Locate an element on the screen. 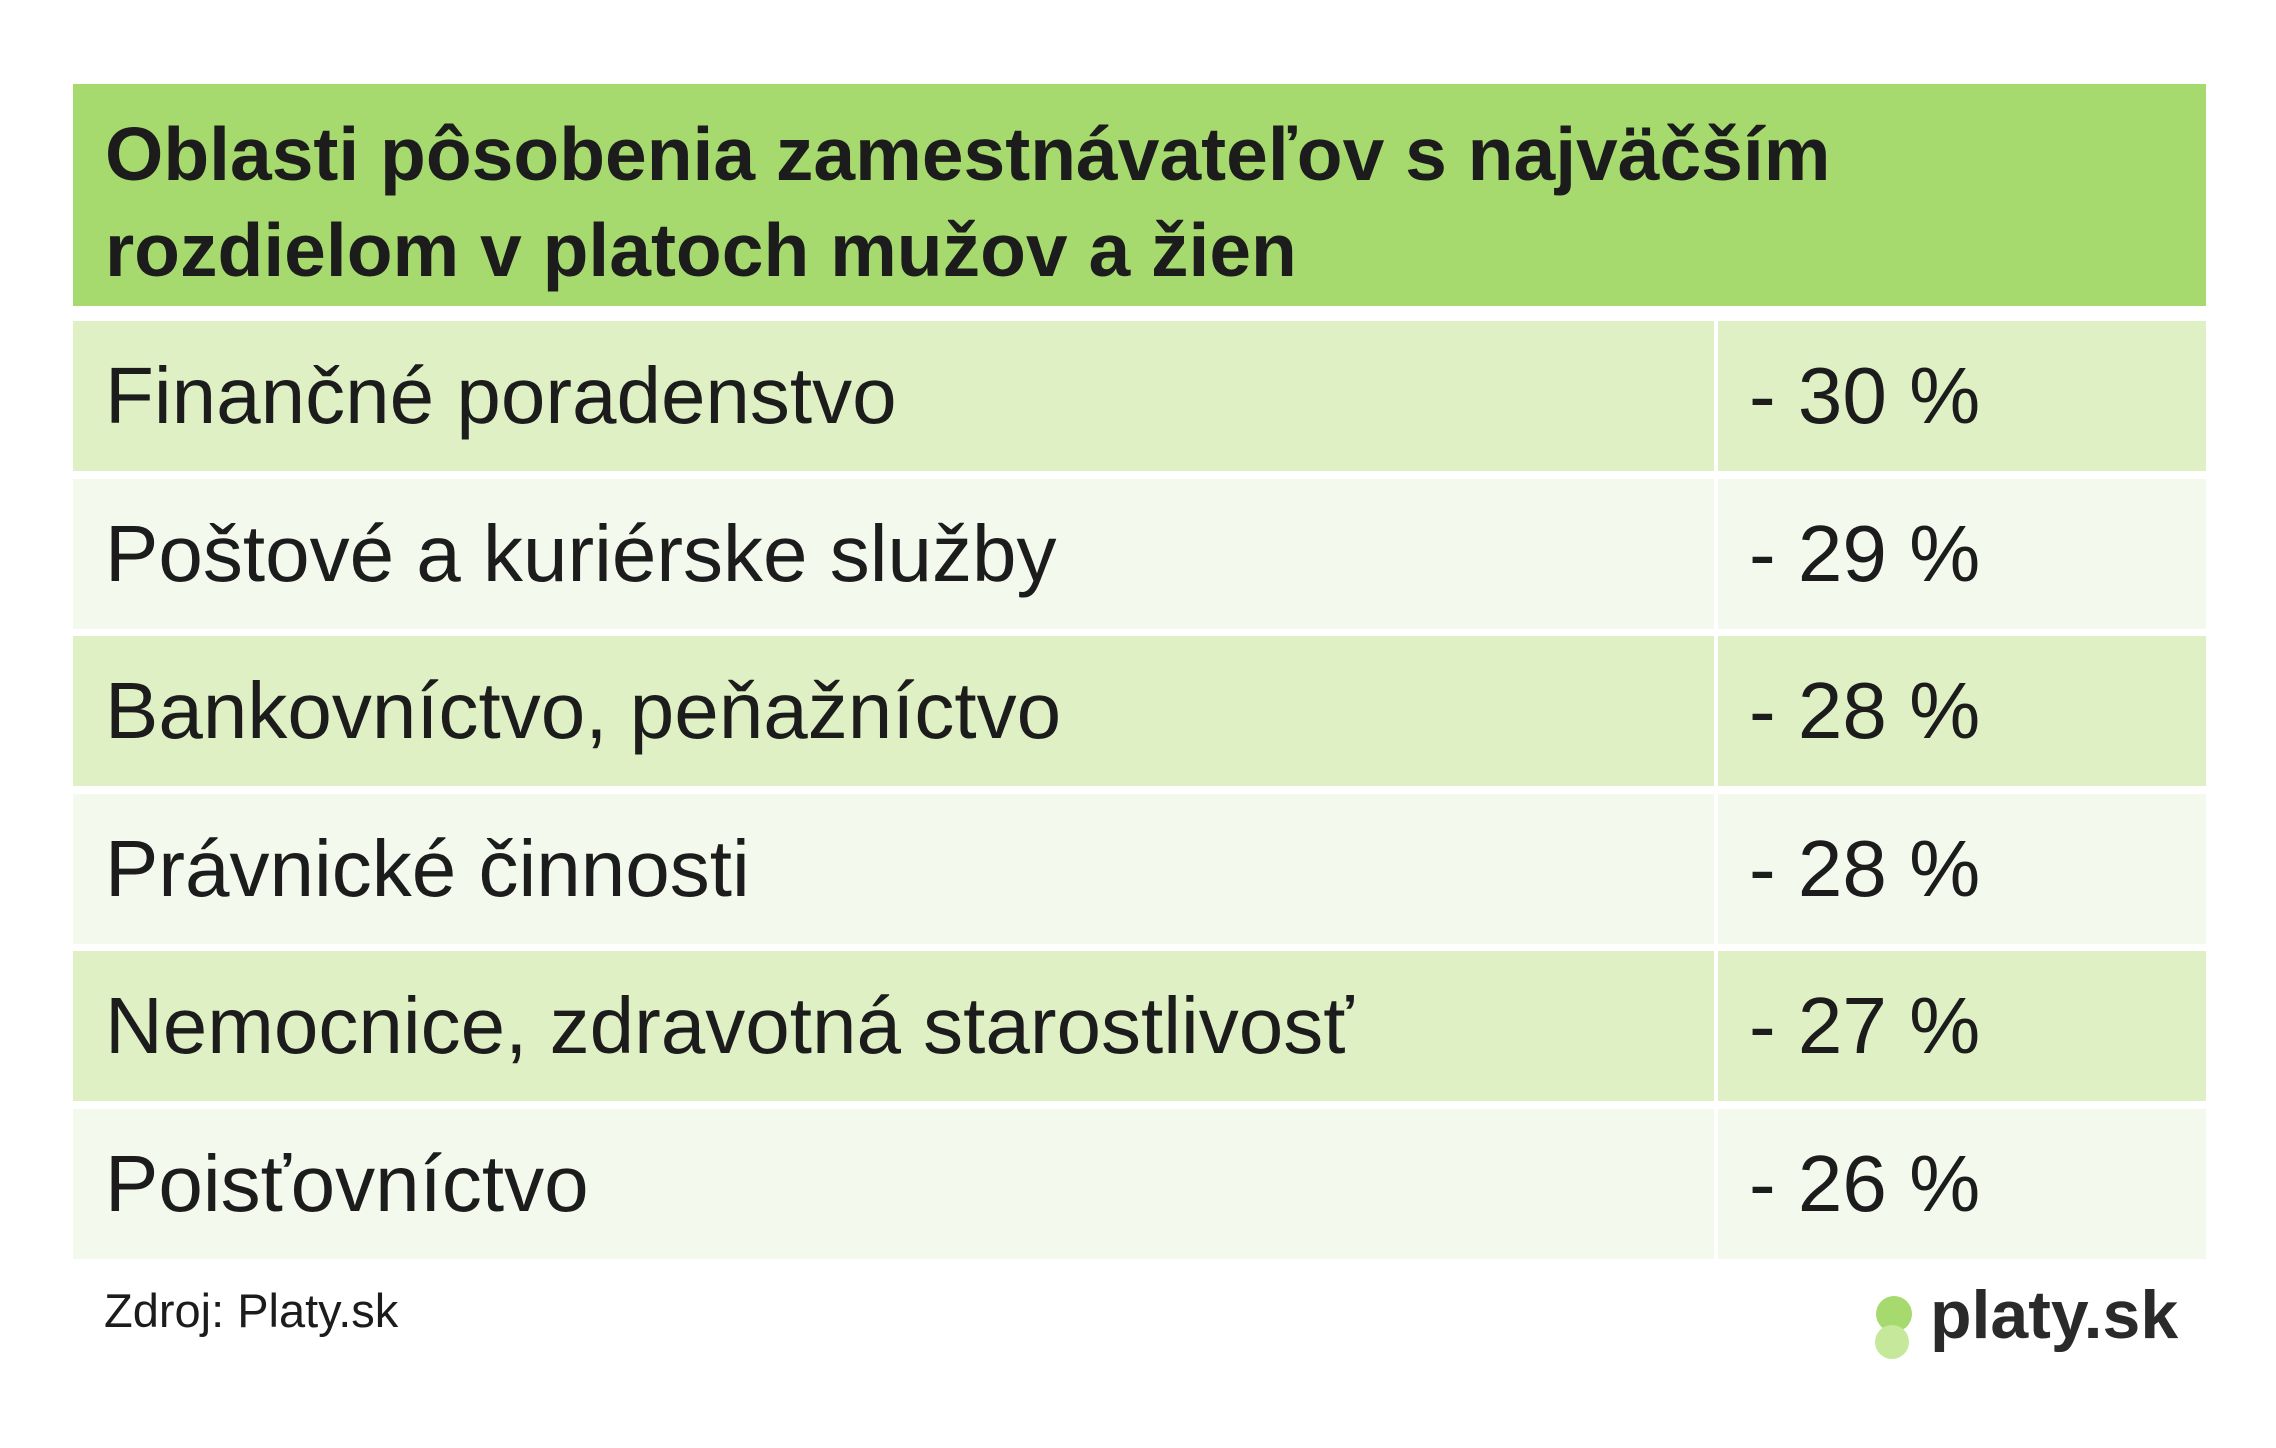 The image size is (2276, 1448). table-row: Nemocnice, zdravotná starostlivosť - 27 % is located at coordinates (1139, 1026).